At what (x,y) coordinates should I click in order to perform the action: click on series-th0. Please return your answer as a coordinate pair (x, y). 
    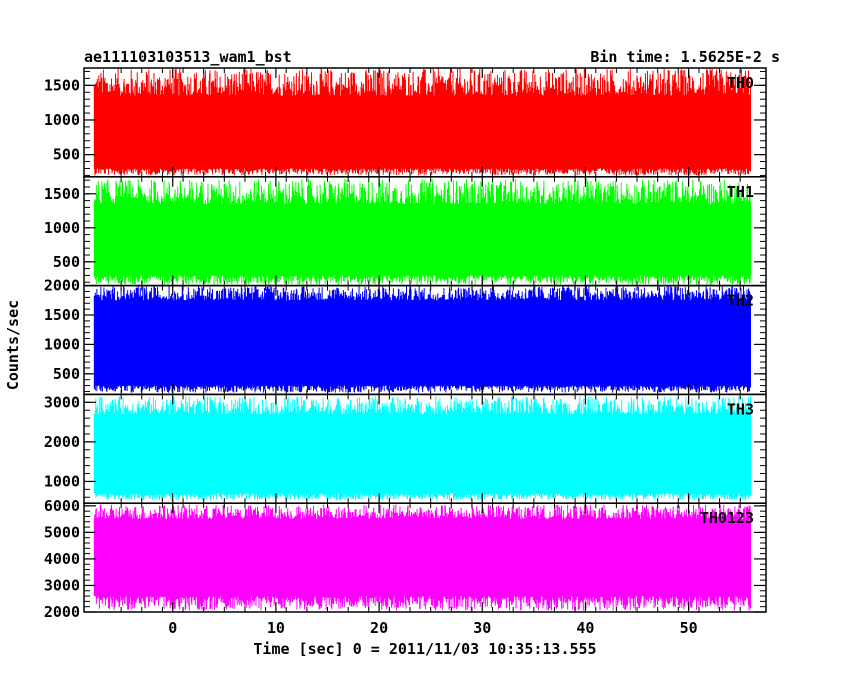
    Looking at the image, I should click on (422, 122).